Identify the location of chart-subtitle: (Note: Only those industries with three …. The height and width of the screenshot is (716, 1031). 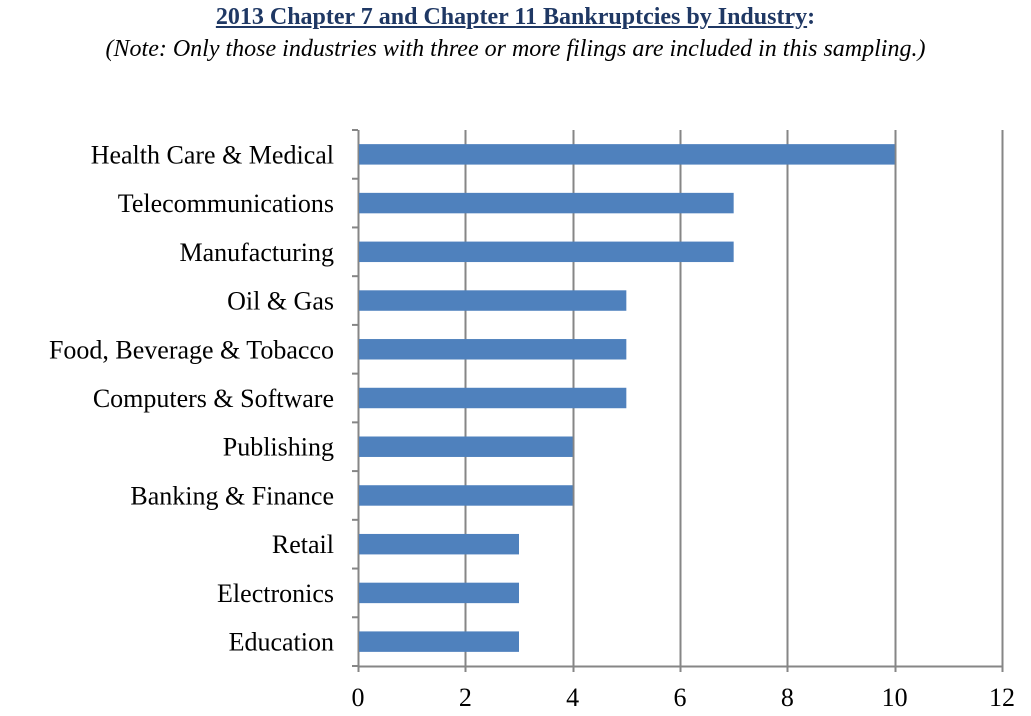
(515, 49).